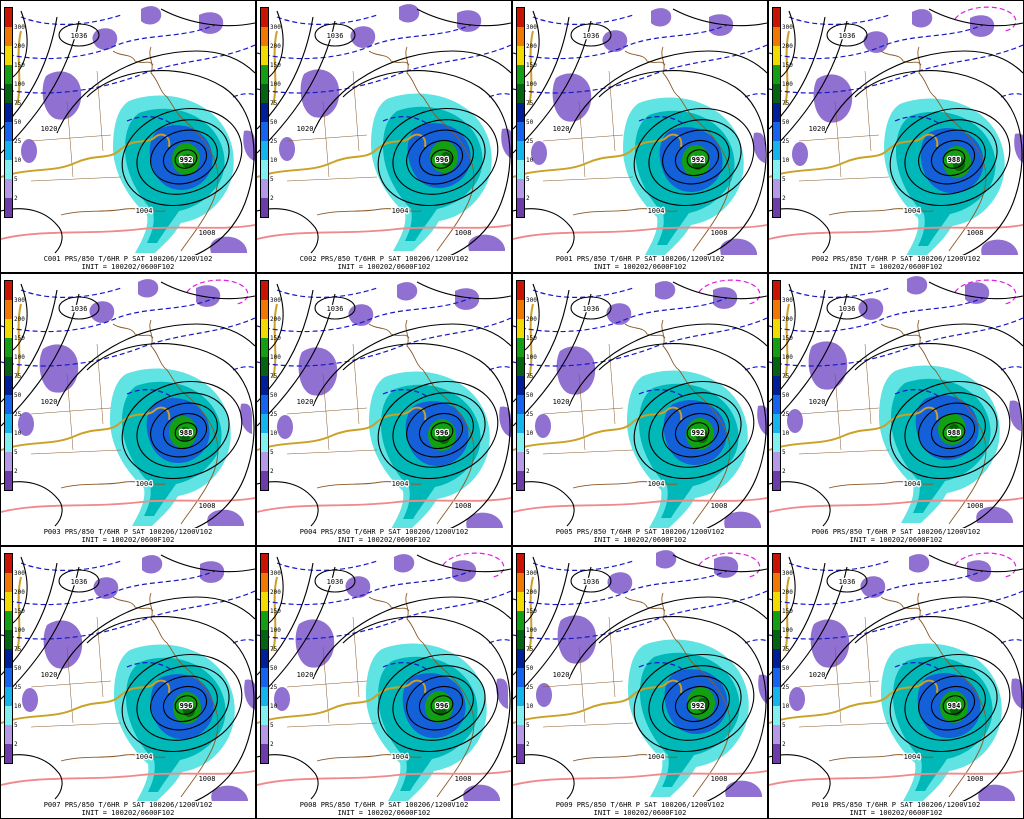  I want to click on caption-line1: P010 PRS/850 T/6HR P SAT 100206/1200V102, so click(896, 805).